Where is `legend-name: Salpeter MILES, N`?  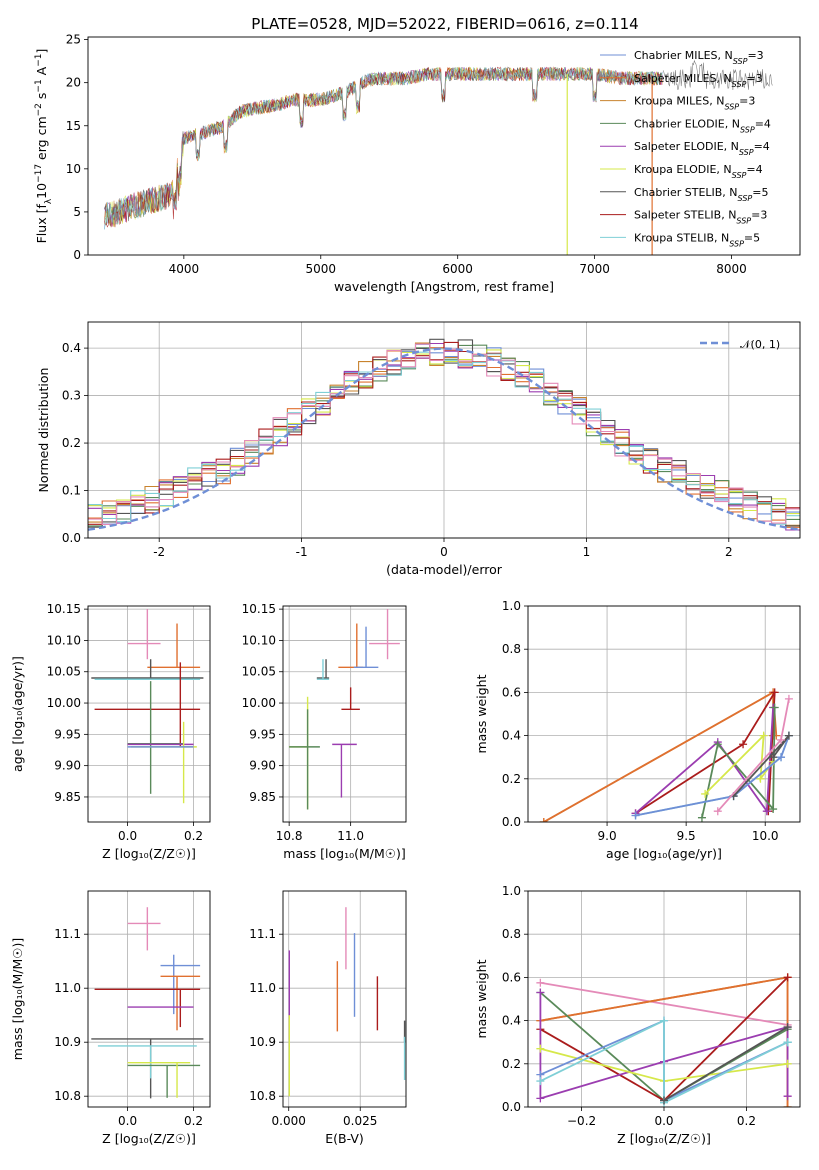 legend-name: Salpeter MILES, N is located at coordinates (683, 78).